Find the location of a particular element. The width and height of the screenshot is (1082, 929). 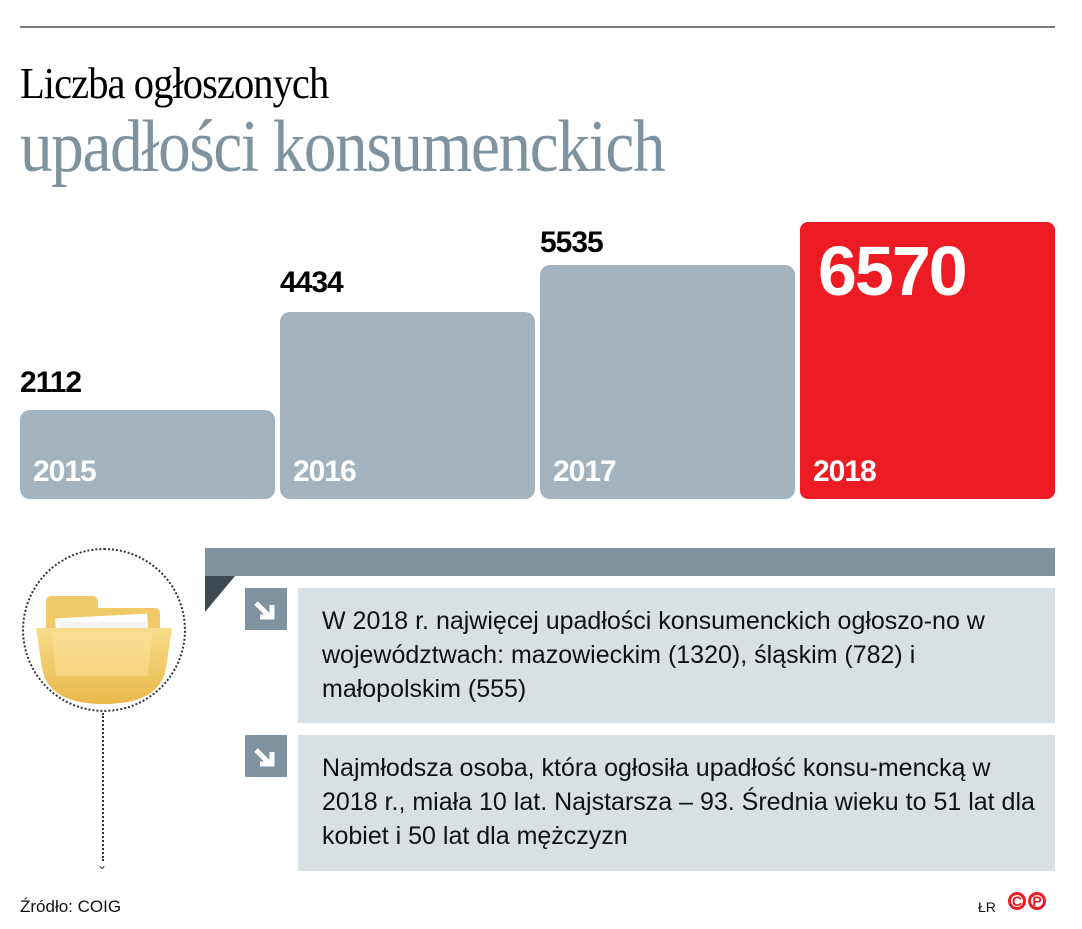

bar-value-2017: 5535 is located at coordinates (572, 242).